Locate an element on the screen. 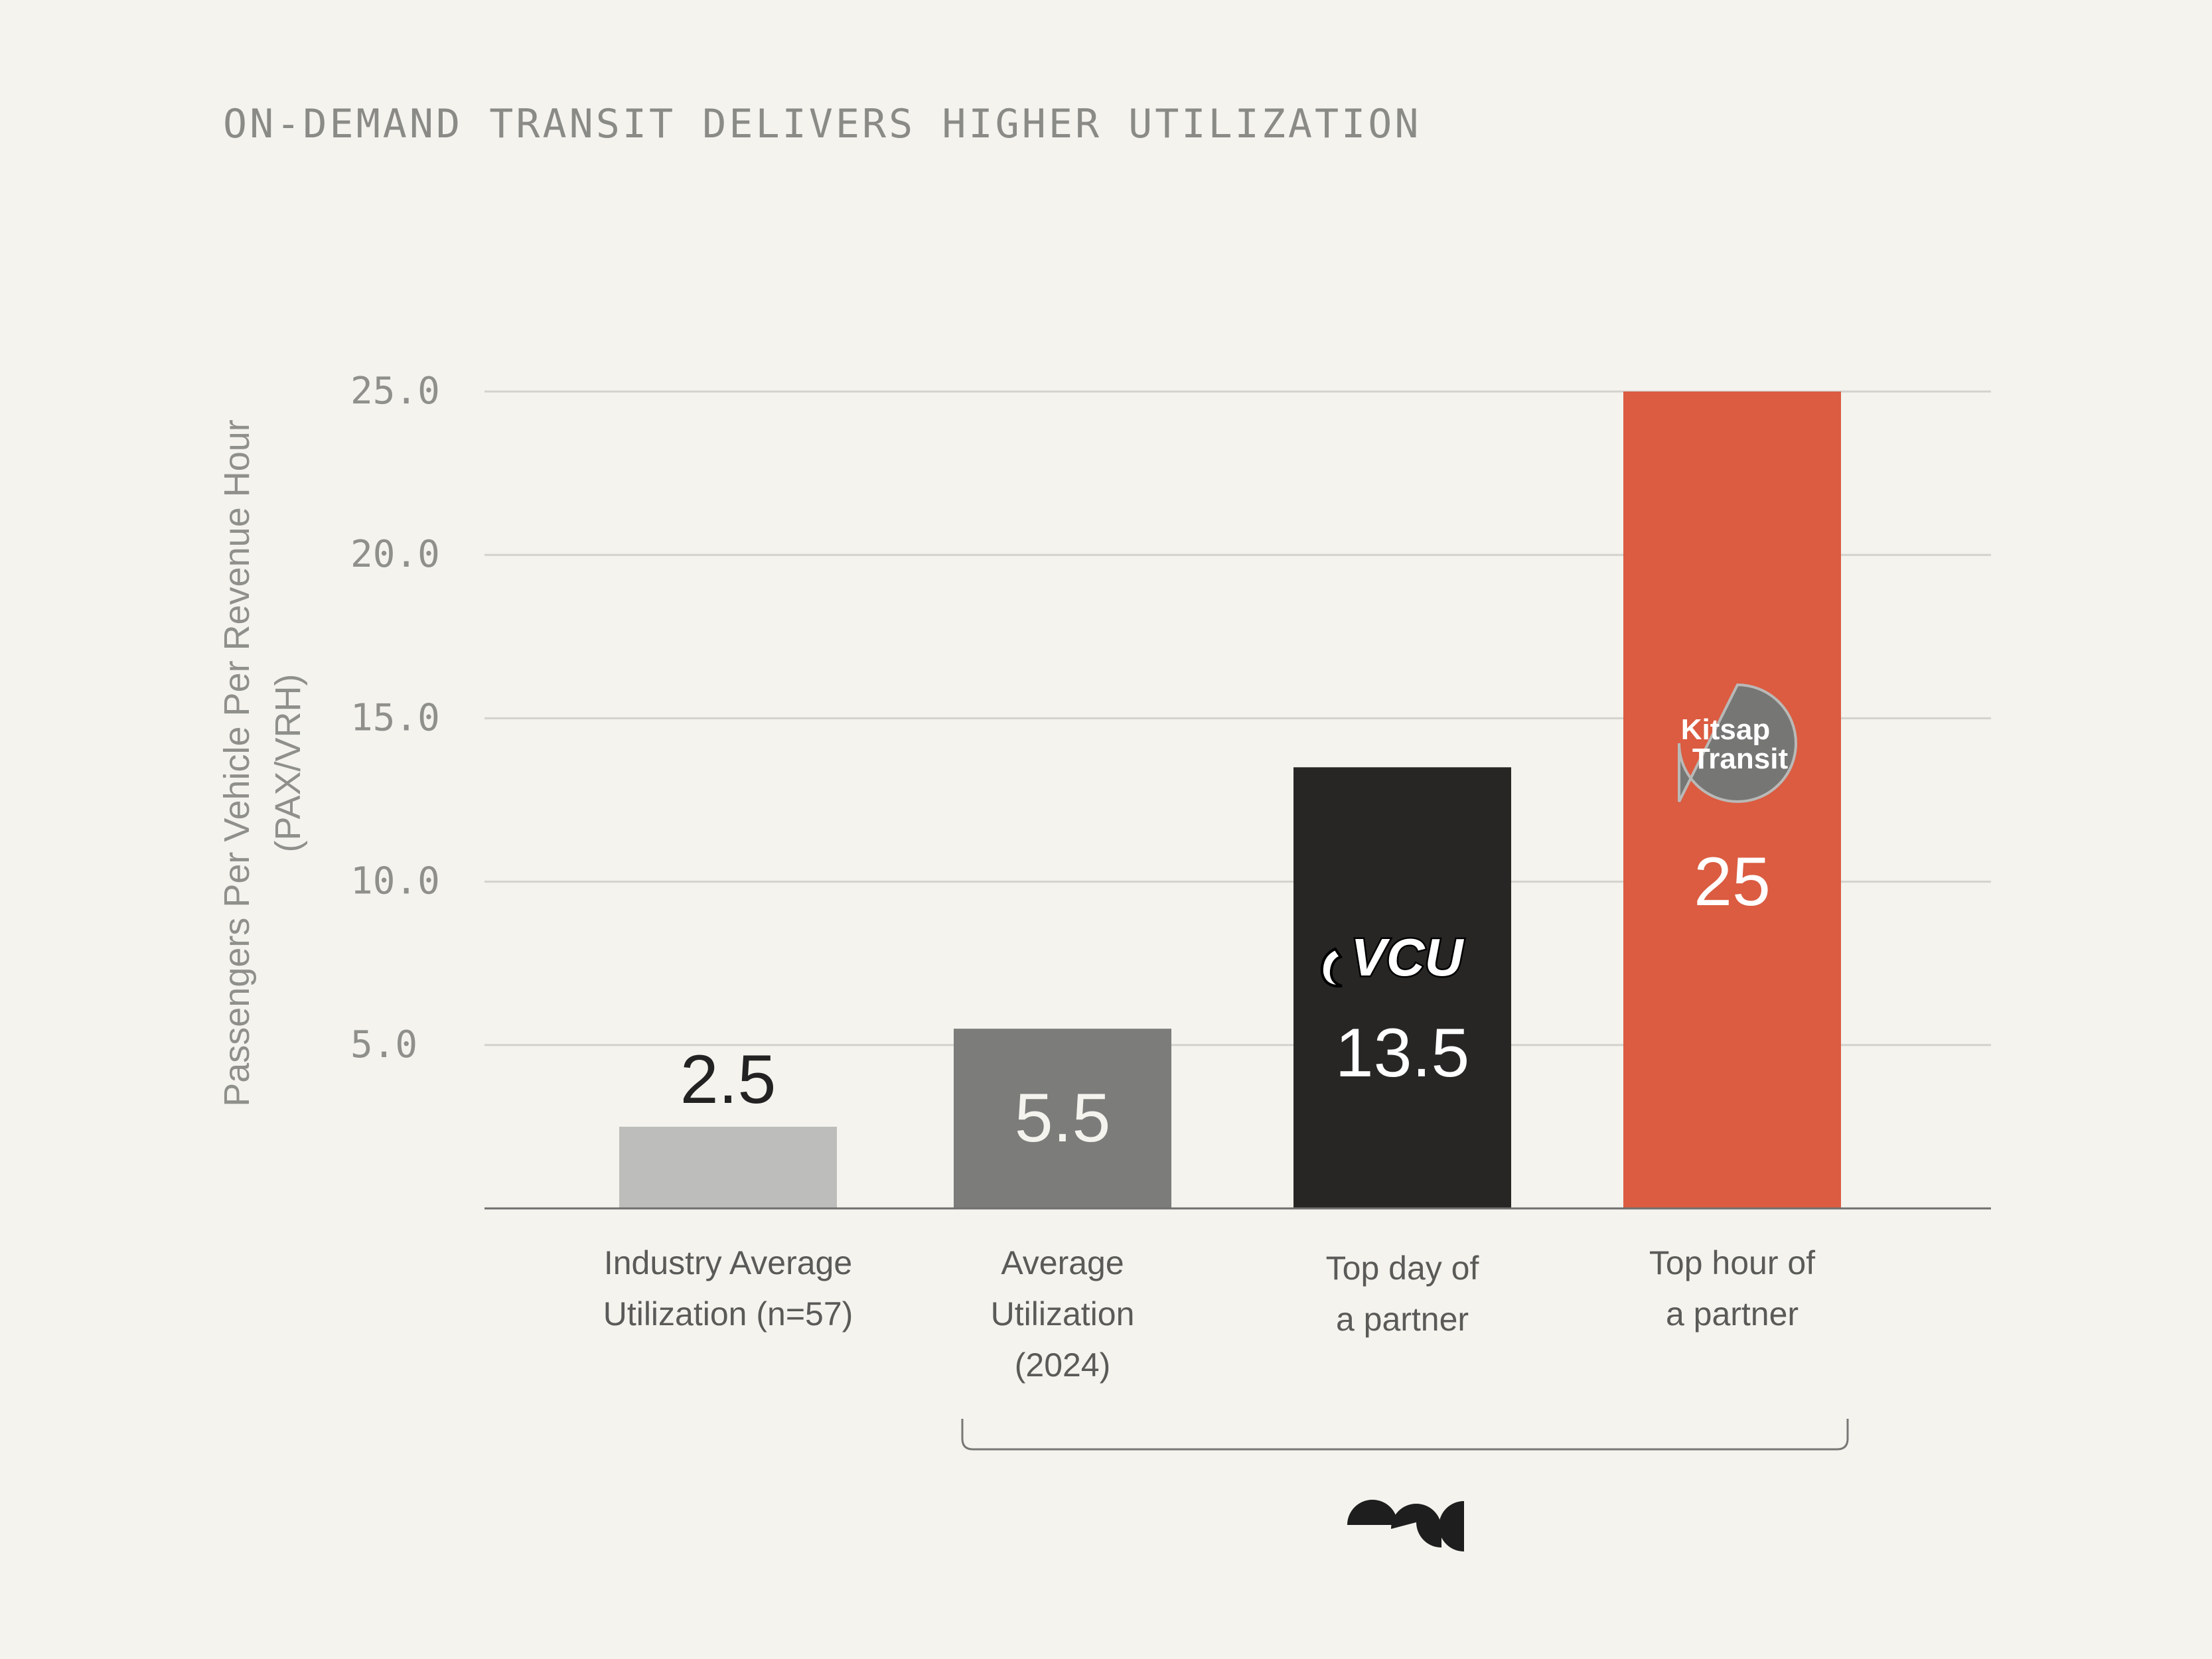  kitsap-logo-badge is located at coordinates (1738, 743).